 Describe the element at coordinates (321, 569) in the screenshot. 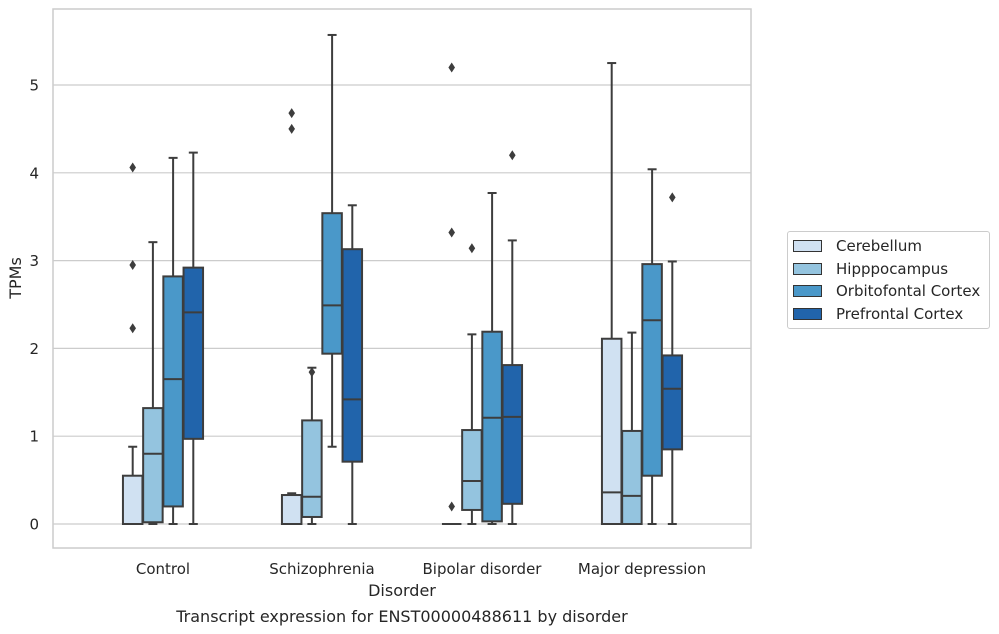

I see `x-tick-label: Schizophrenia` at that location.